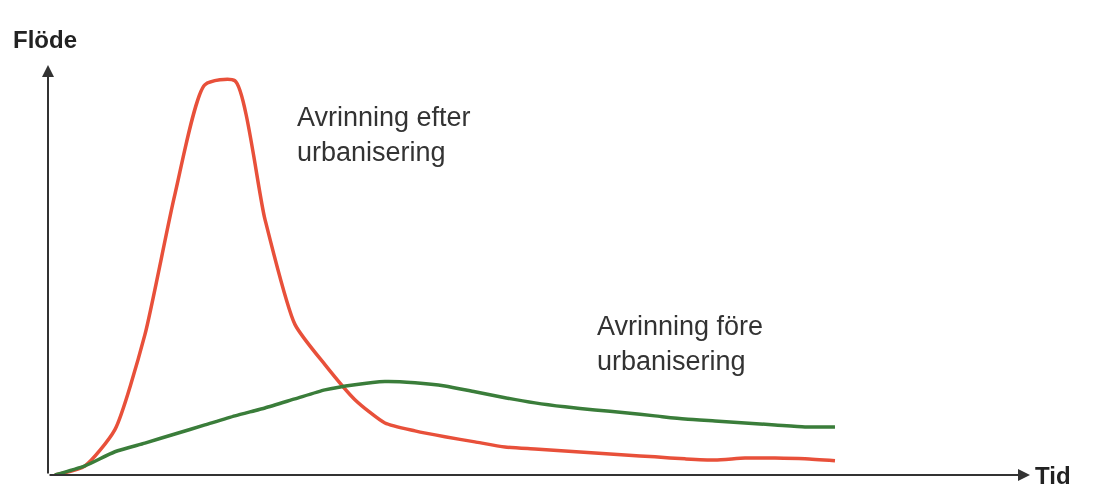 This screenshot has width=1110, height=487. I want to click on text: Tid, so click(1053, 474).